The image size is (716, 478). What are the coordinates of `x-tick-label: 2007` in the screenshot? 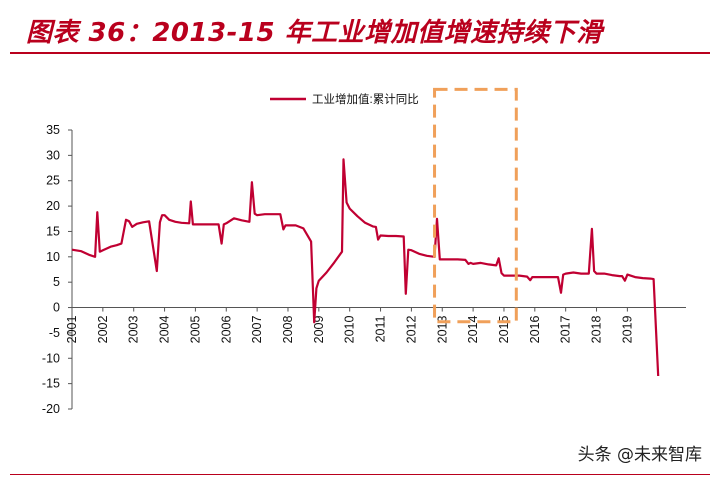 It's located at (257, 330).